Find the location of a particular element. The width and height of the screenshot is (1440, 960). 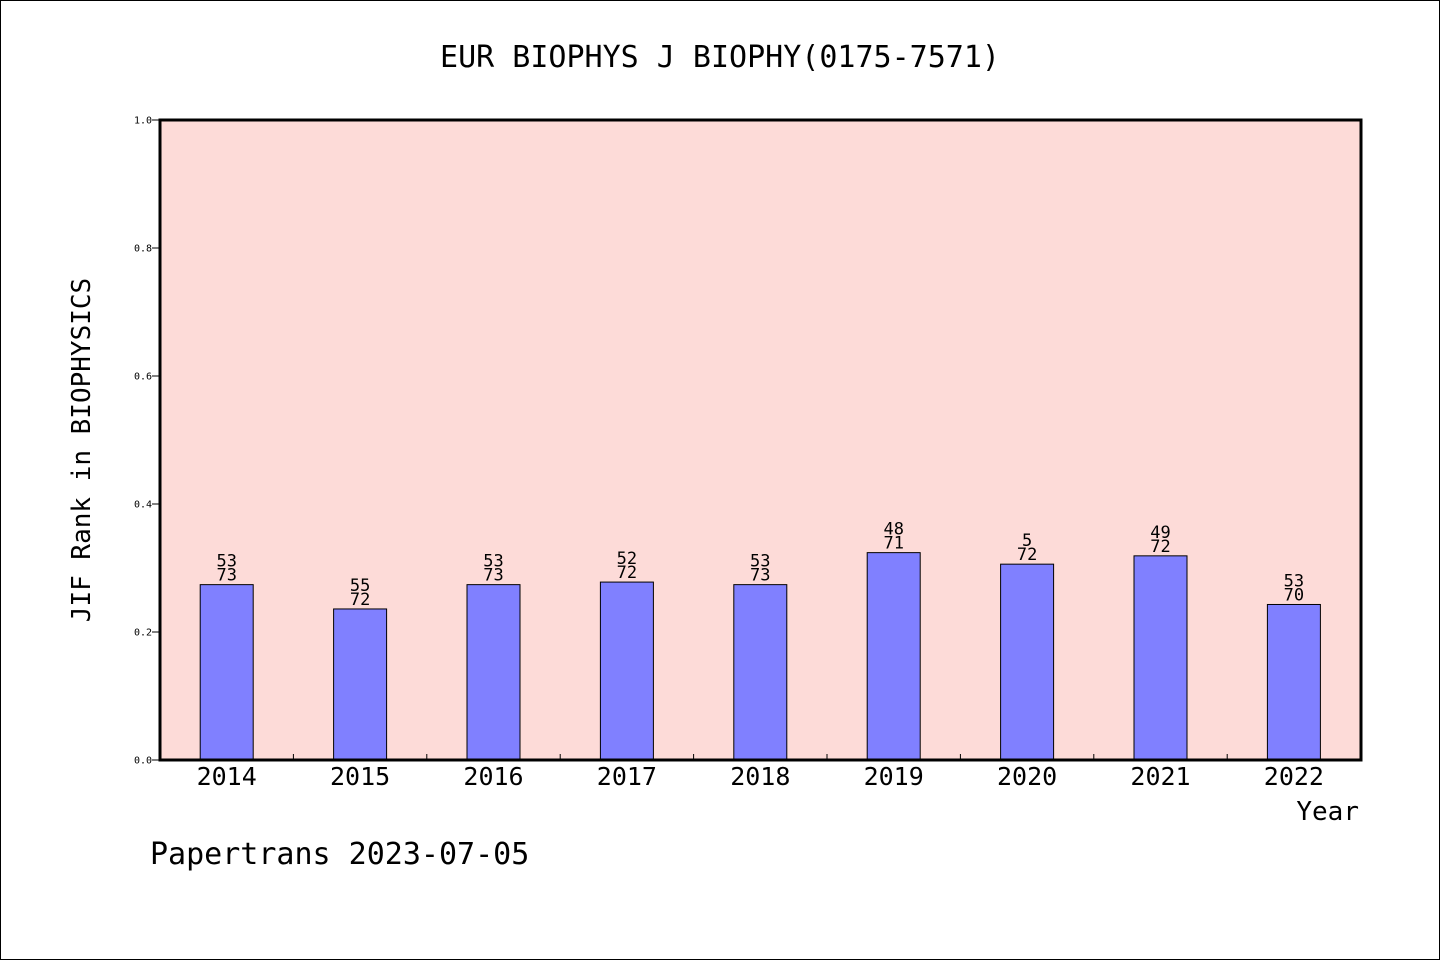

x-tick-label-2016: 2016 is located at coordinates (493, 776).